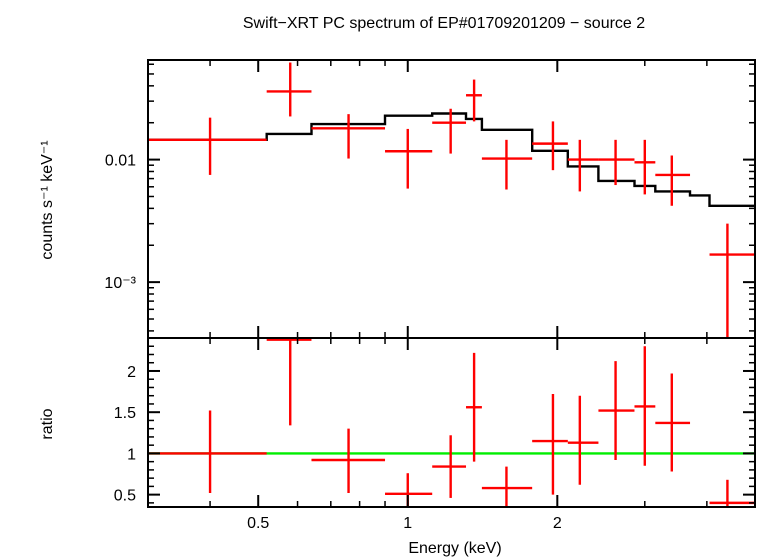 This screenshot has width=758, height=558. Describe the element at coordinates (120, 283) in the screenshot. I see `y-tick-label: 10⁻³` at that location.